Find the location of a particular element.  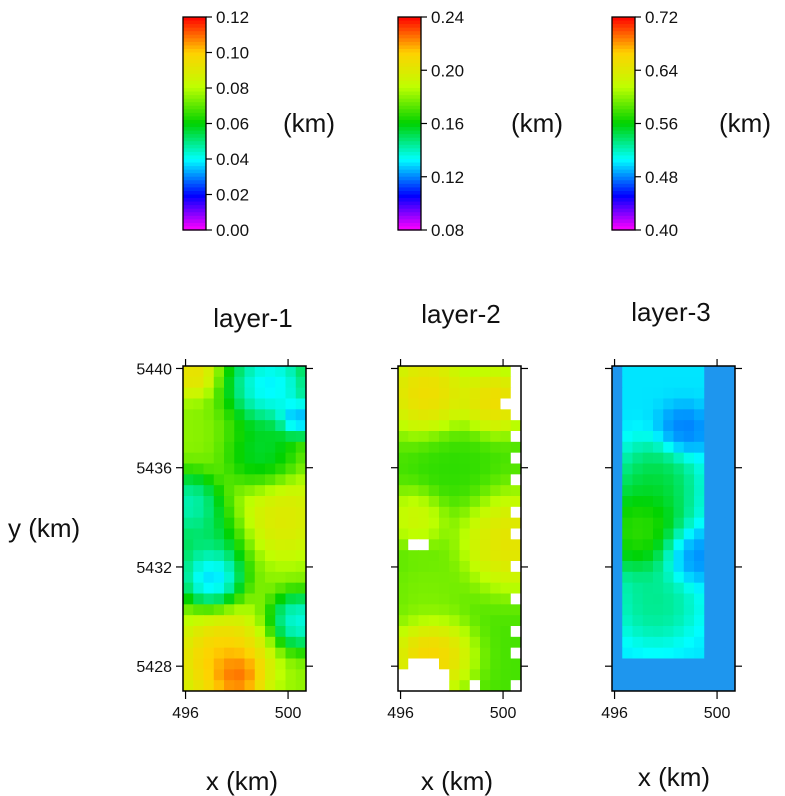

x-tick-label: 496 is located at coordinates (400, 713).